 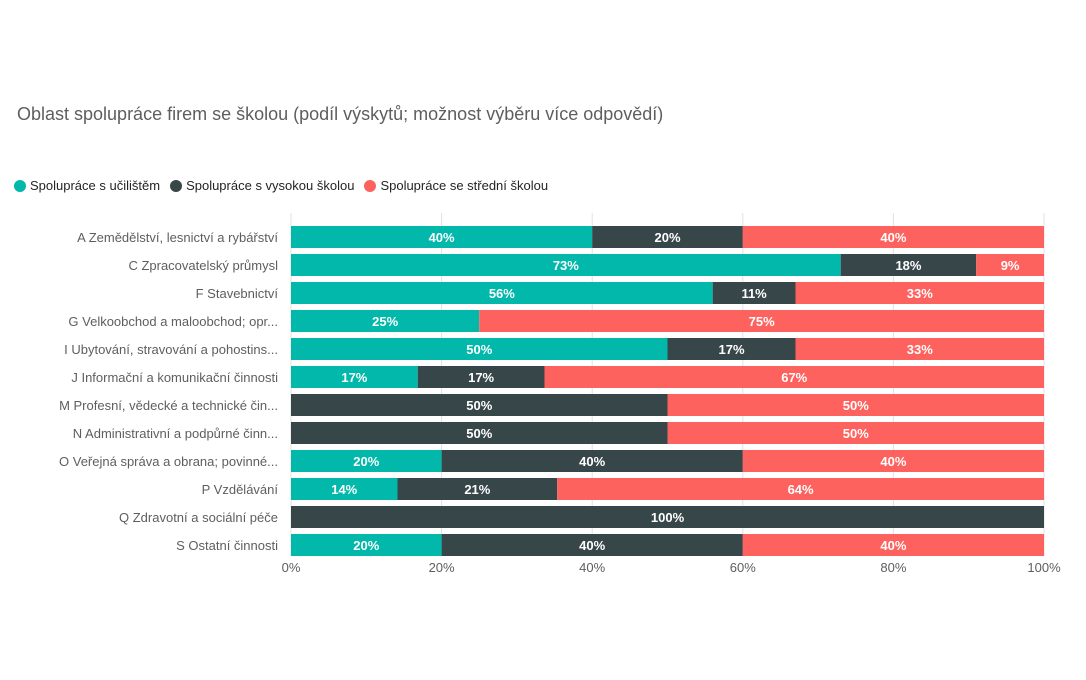 I want to click on category-label: P Vzdělávání, so click(x=240, y=489).